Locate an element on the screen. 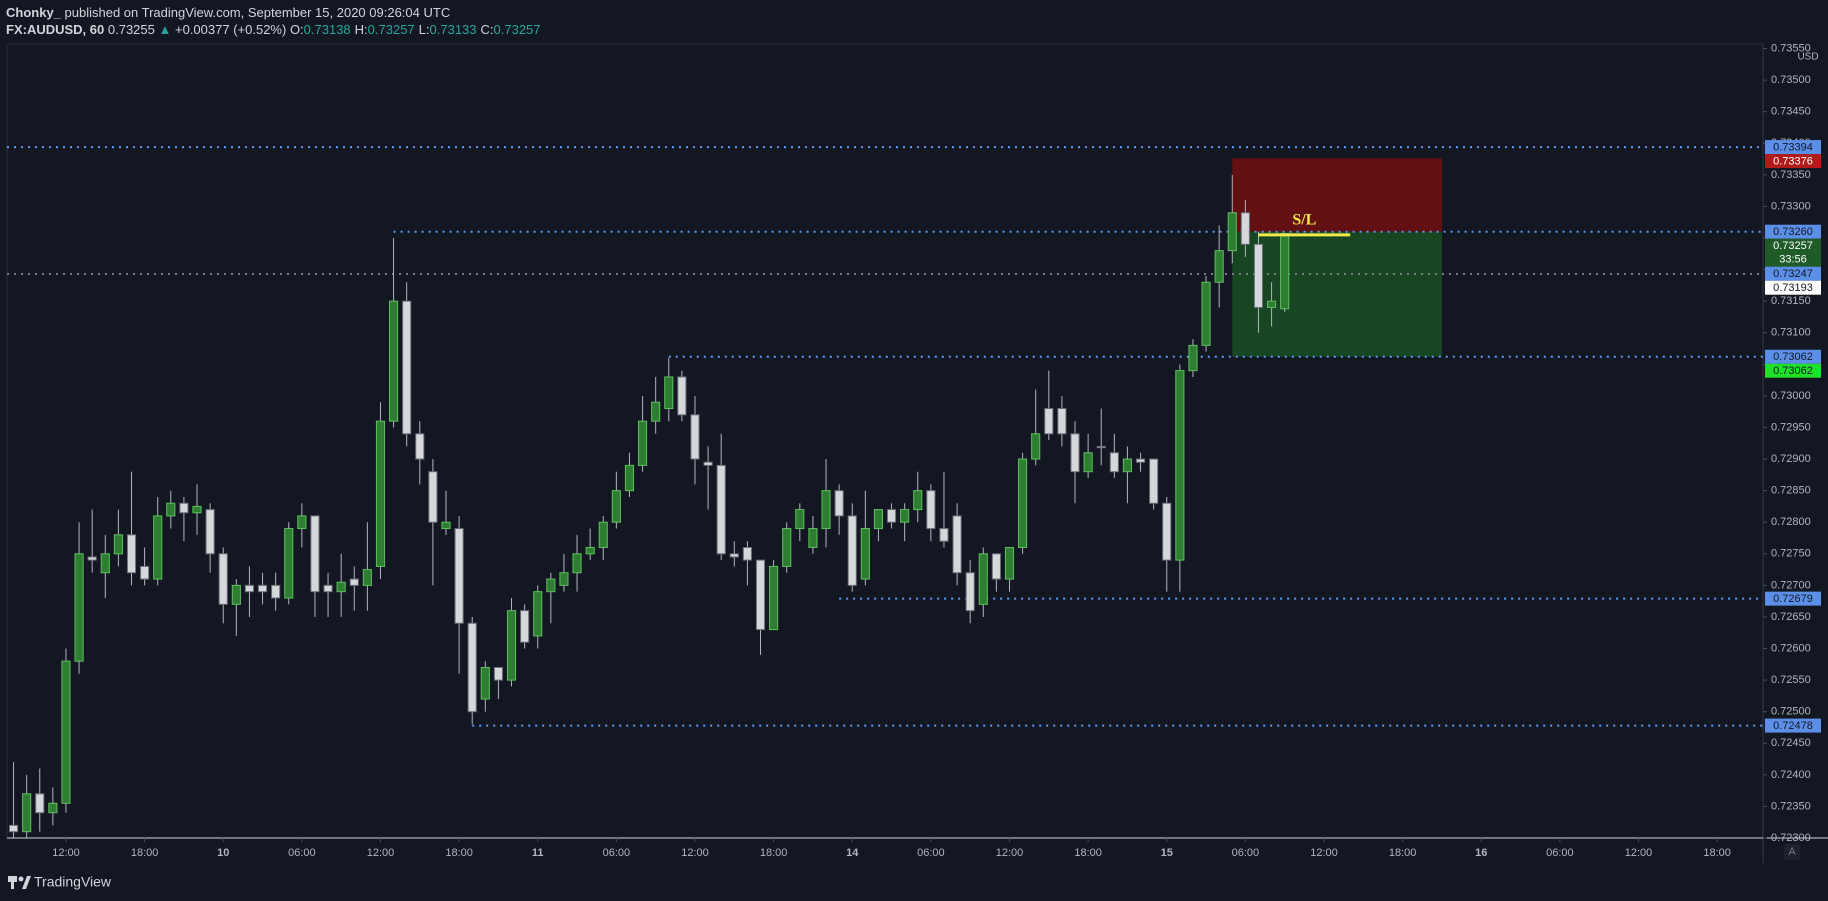 The width and height of the screenshot is (1828, 901). ohlc: O:0.73138 H:0.73257 L:0.73133 C:0.73257 is located at coordinates (417, 29).